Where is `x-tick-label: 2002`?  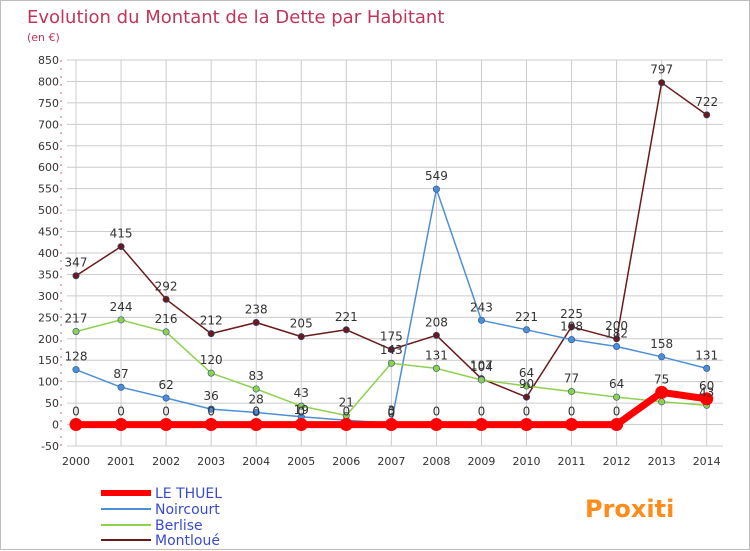
x-tick-label: 2002 is located at coordinates (166, 461).